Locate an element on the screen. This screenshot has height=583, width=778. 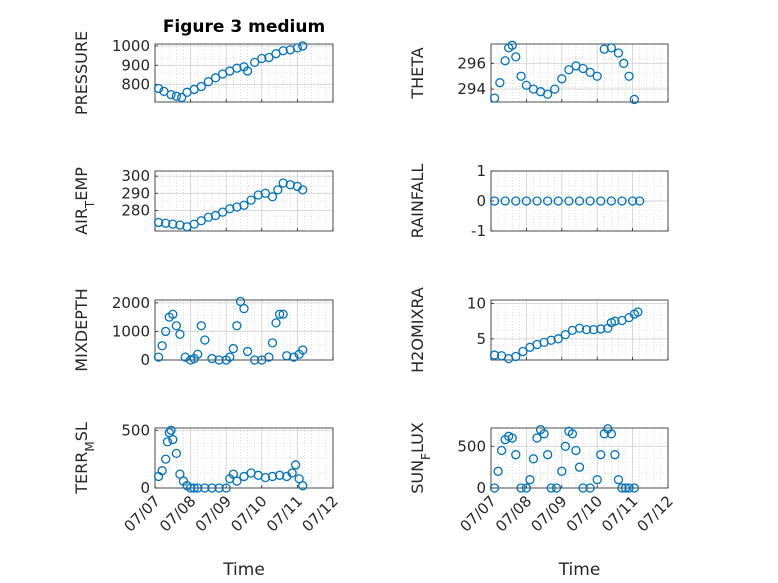
minor-grid is located at coordinates (244, 458).